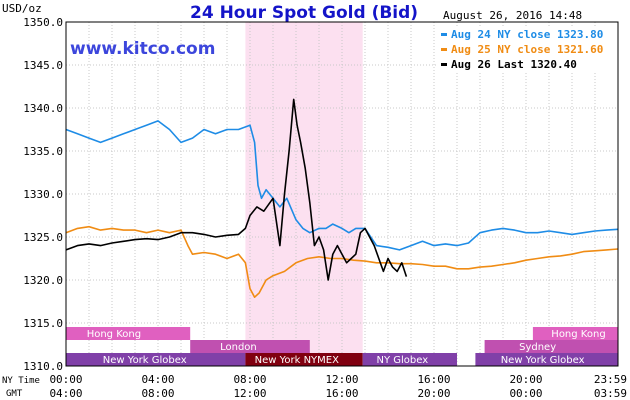  What do you see at coordinates (514, 64) in the screenshot?
I see `legend-entry: Aug 26 Last 1320.40` at bounding box center [514, 64].